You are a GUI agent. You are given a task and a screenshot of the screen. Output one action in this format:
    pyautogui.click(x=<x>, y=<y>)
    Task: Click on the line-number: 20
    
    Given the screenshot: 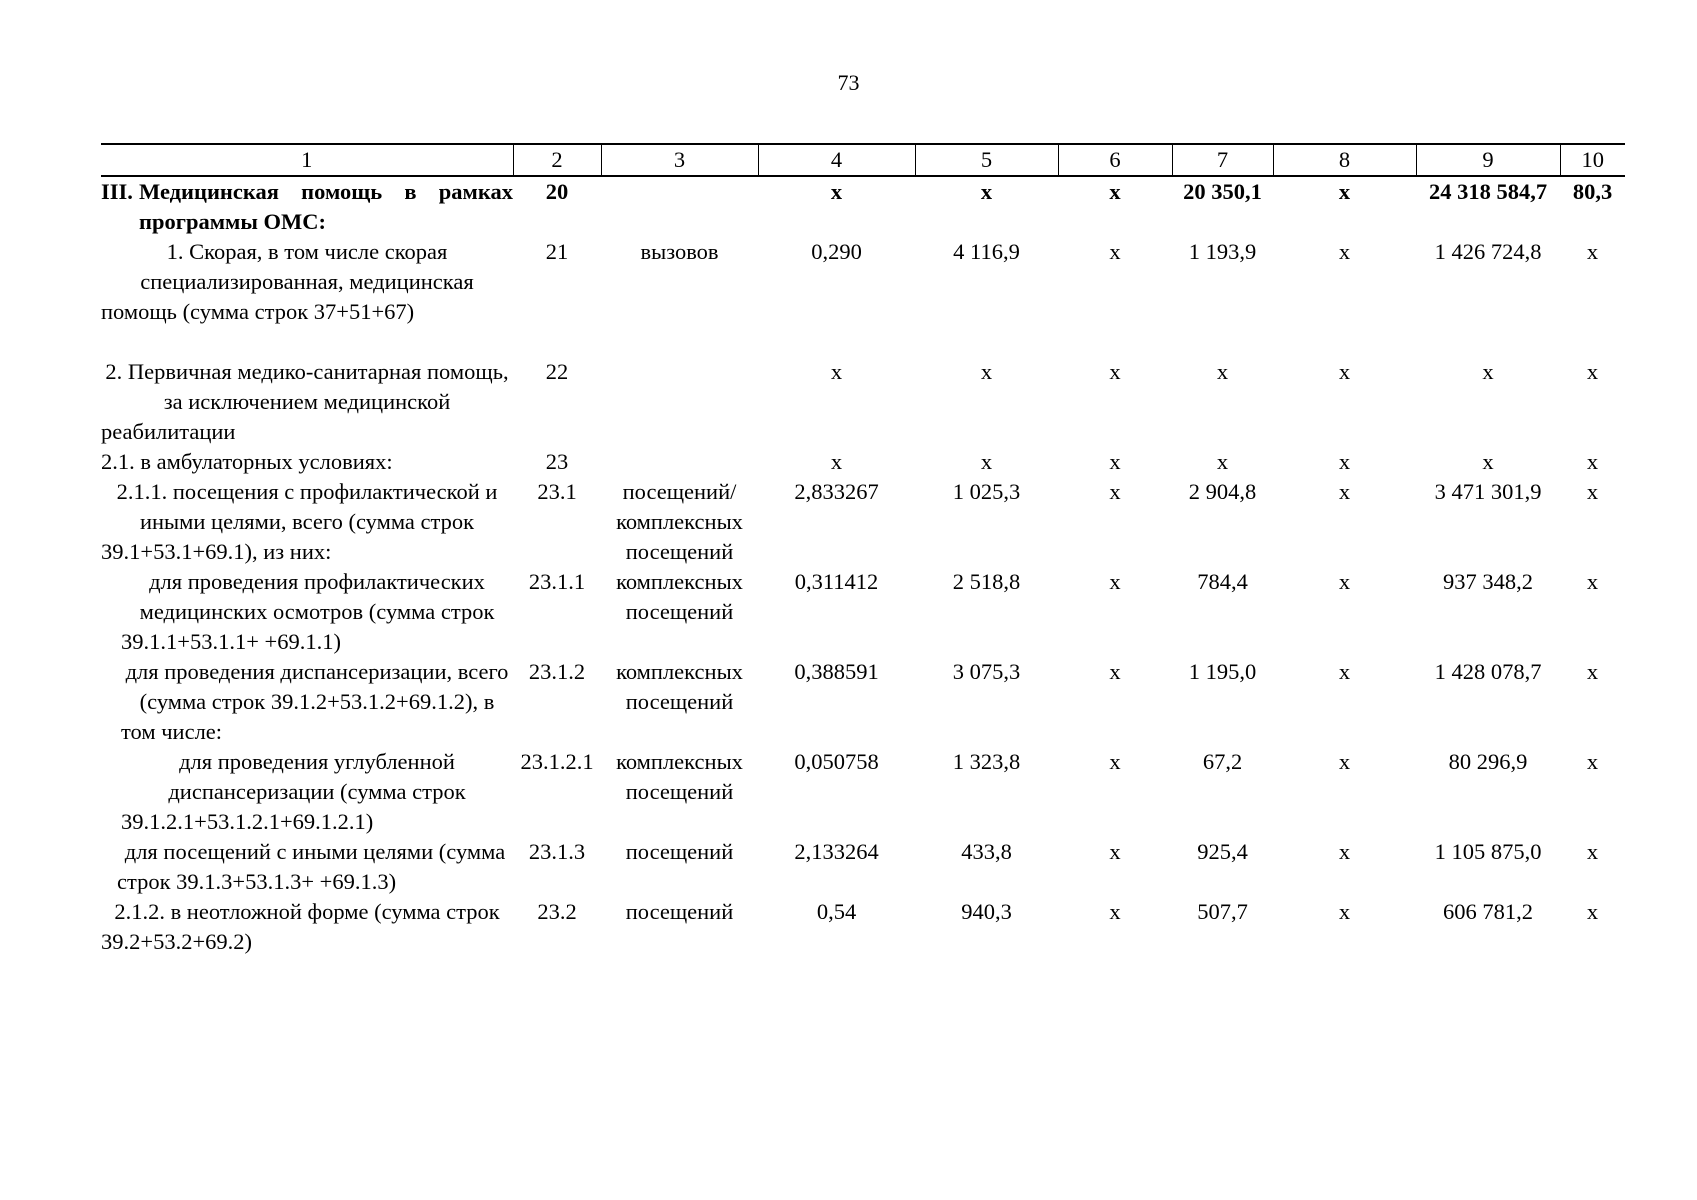 What is the action you would take?
    pyautogui.click(x=557, y=191)
    